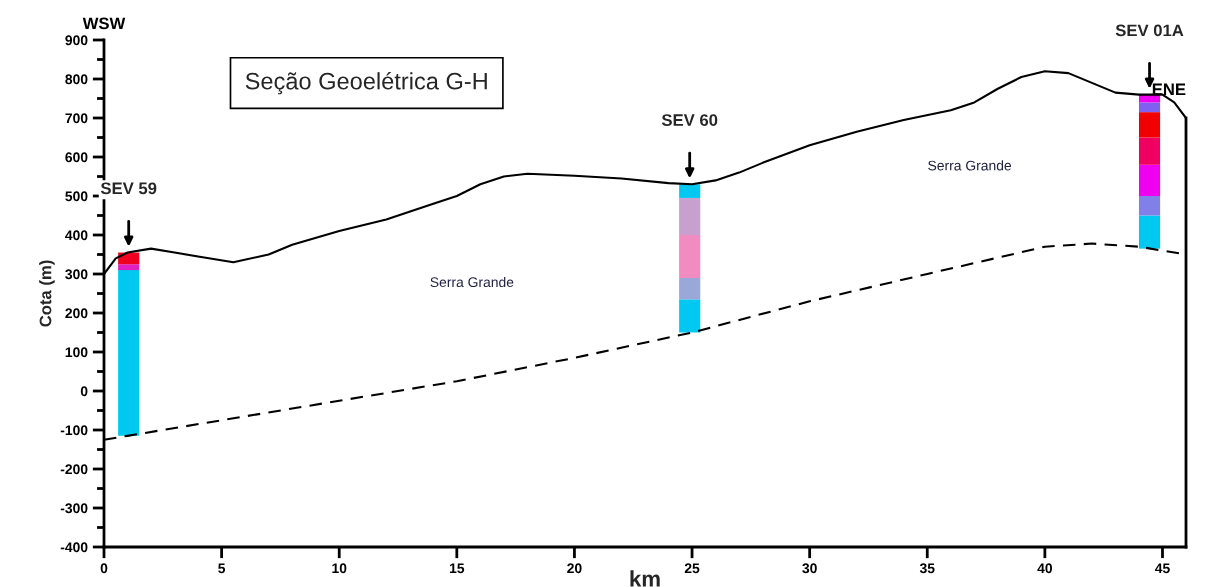 The width and height of the screenshot is (1219, 587). Describe the element at coordinates (1169, 89) in the screenshot. I see `annotation: ENE` at that location.